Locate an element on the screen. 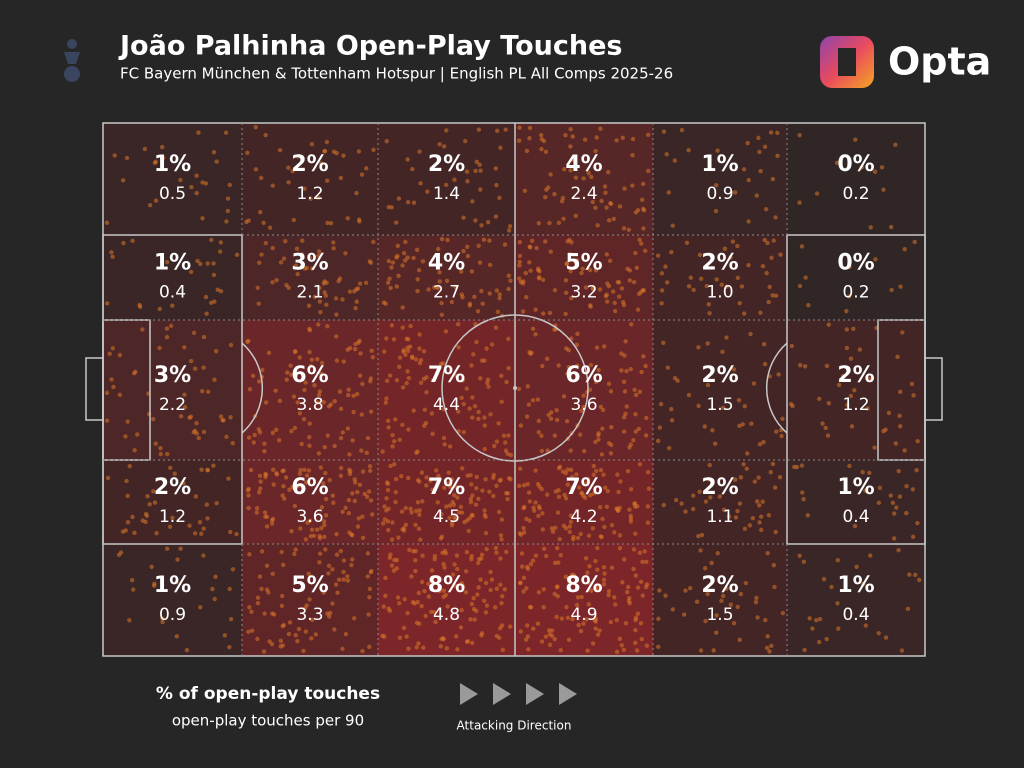 The image size is (1024, 768). zone-percent: 6% is located at coordinates (583, 375).